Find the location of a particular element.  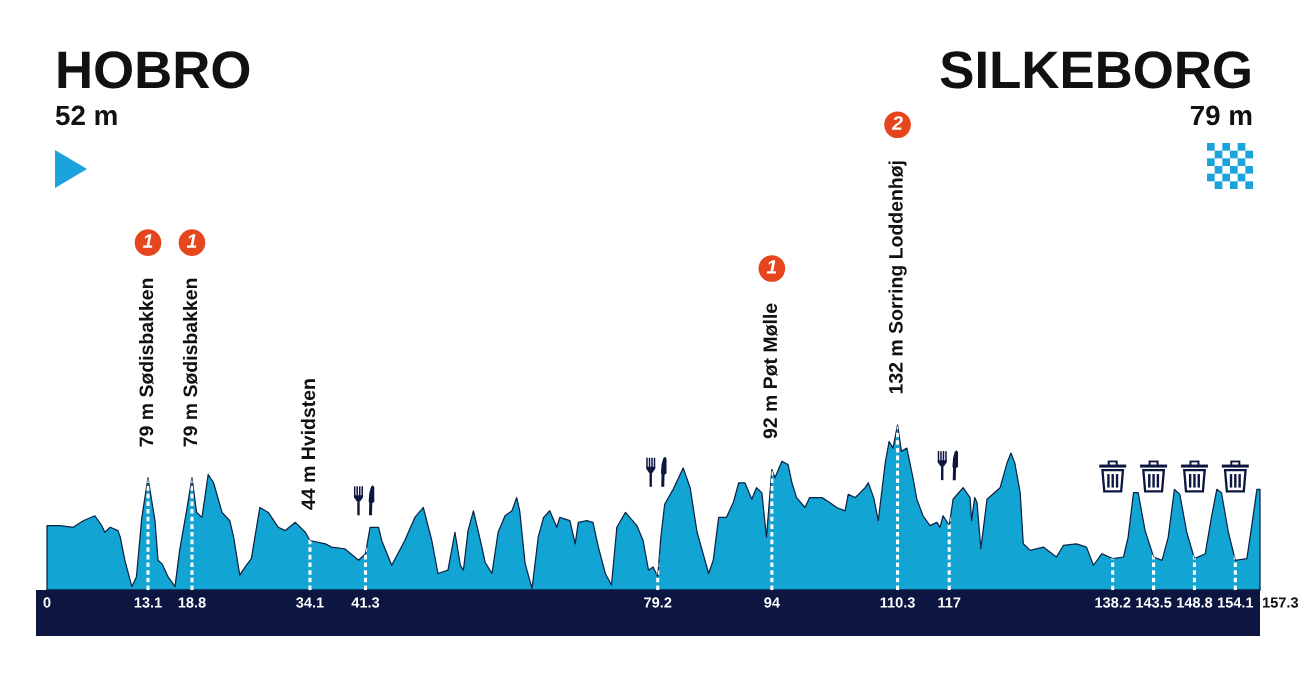

x-tick-label: 94 is located at coordinates (772, 602).